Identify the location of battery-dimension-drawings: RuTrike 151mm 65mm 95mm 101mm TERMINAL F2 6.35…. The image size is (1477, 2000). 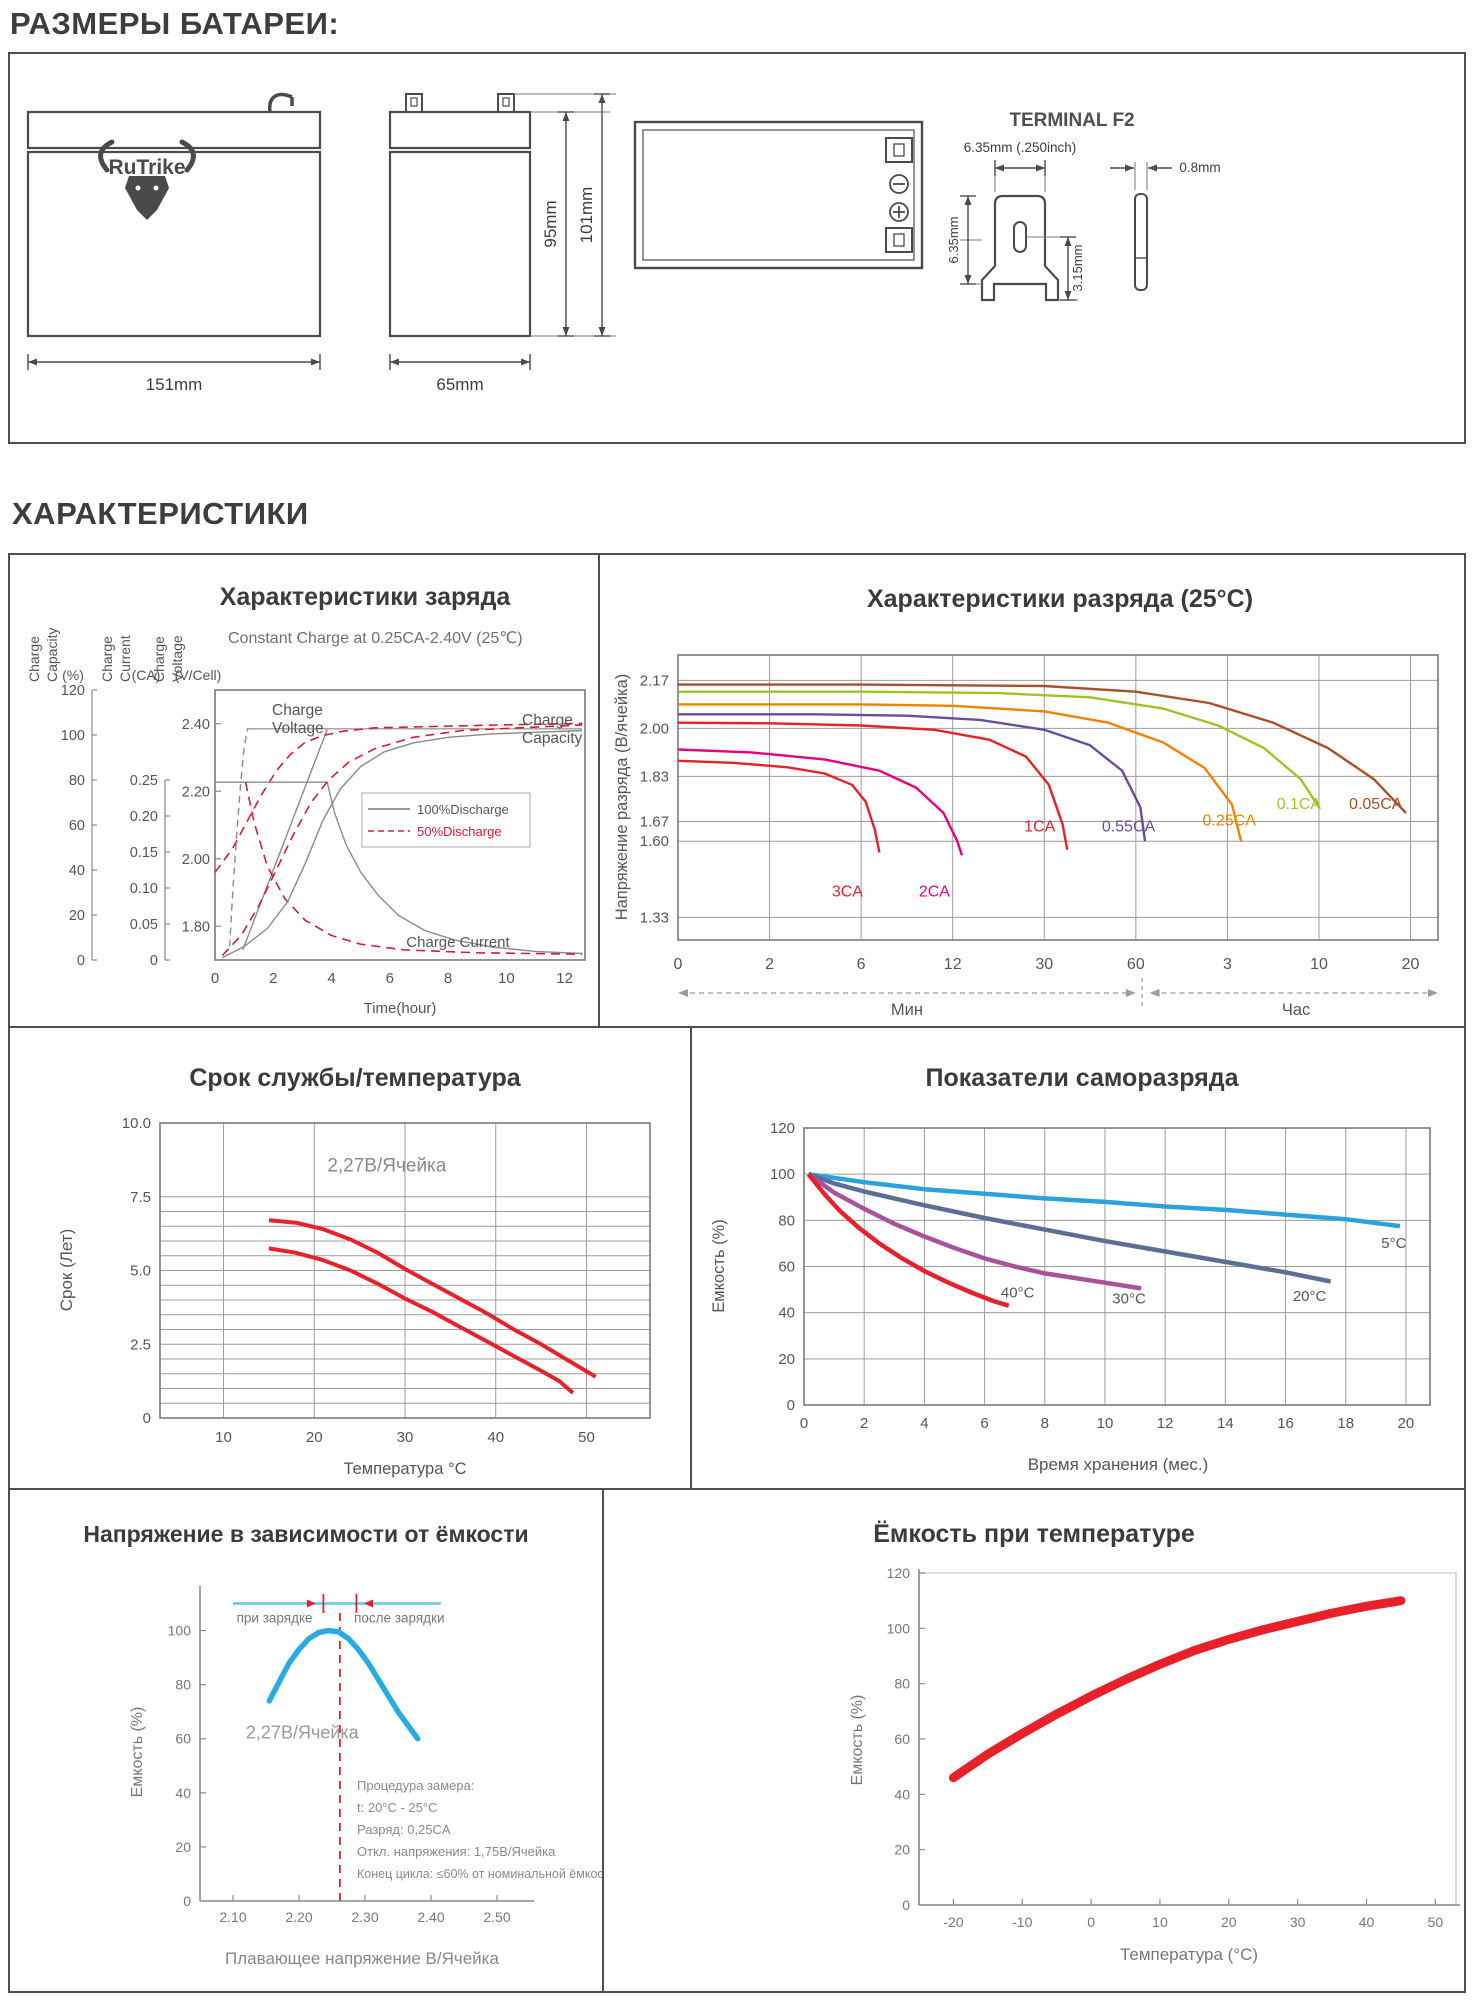
(623, 243).